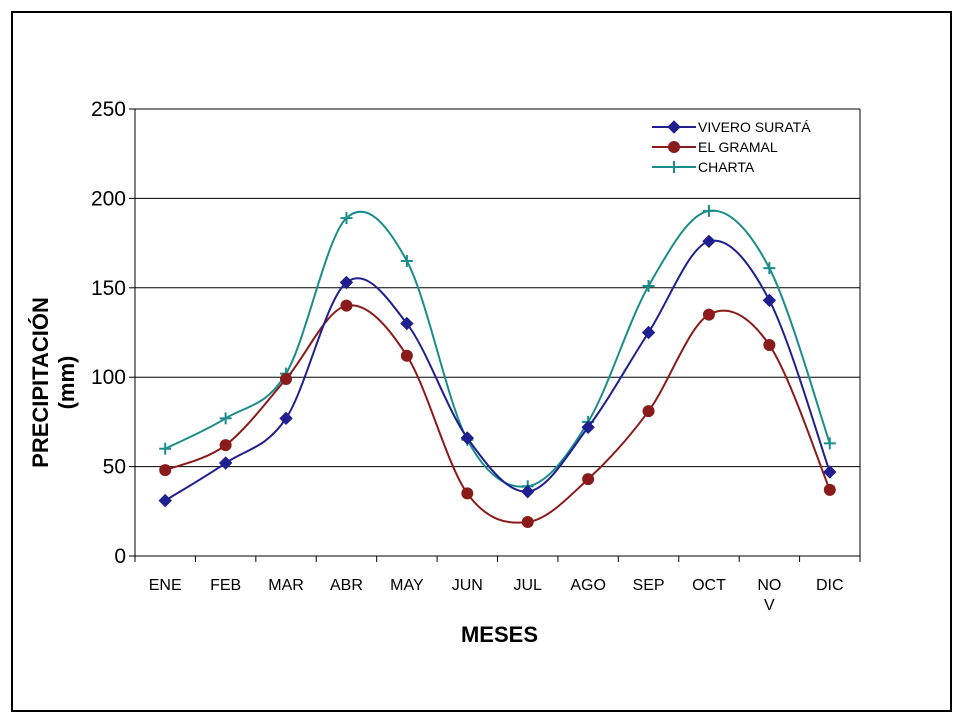 The height and width of the screenshot is (726, 965). Describe the element at coordinates (108, 198) in the screenshot. I see `y-tick-label: 200` at that location.